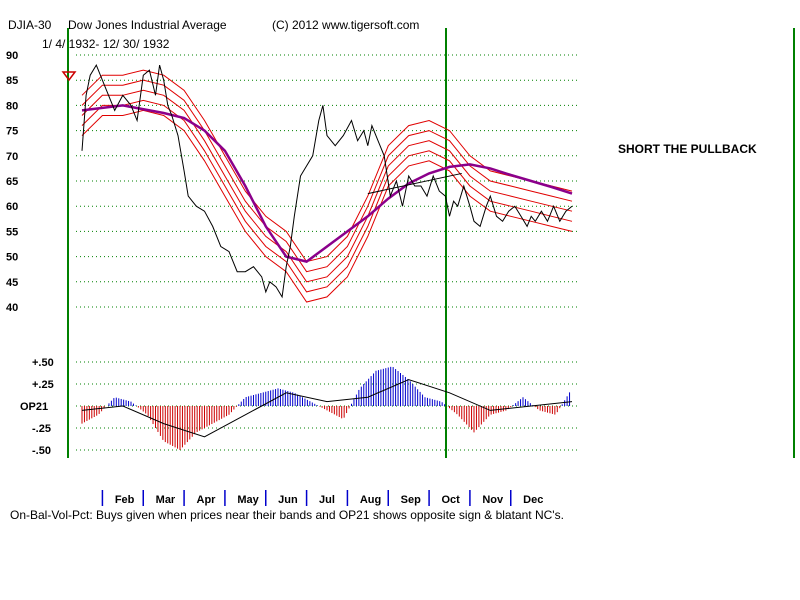 The height and width of the screenshot is (600, 800). Describe the element at coordinates (34, 407) in the screenshot. I see `op21-tick-label: OP21` at that location.